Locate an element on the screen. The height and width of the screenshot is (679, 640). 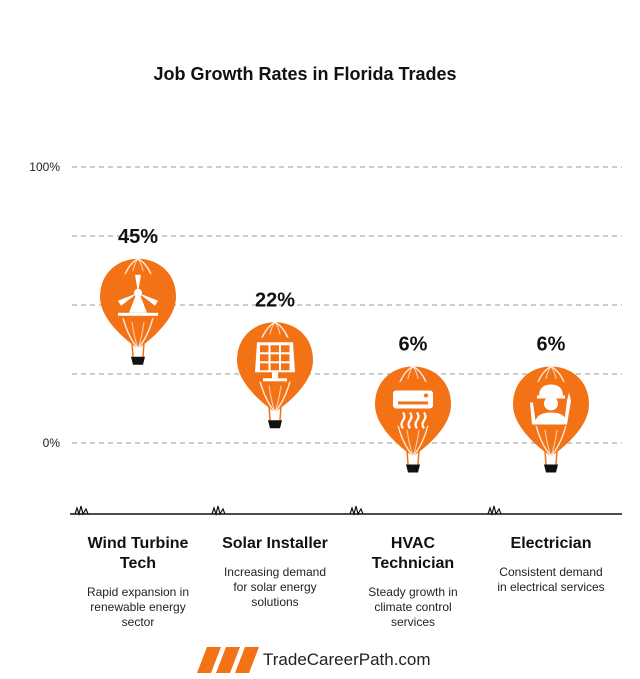
category-description: Rapid expansion in renewable energy sector is located at coordinates (138, 607).